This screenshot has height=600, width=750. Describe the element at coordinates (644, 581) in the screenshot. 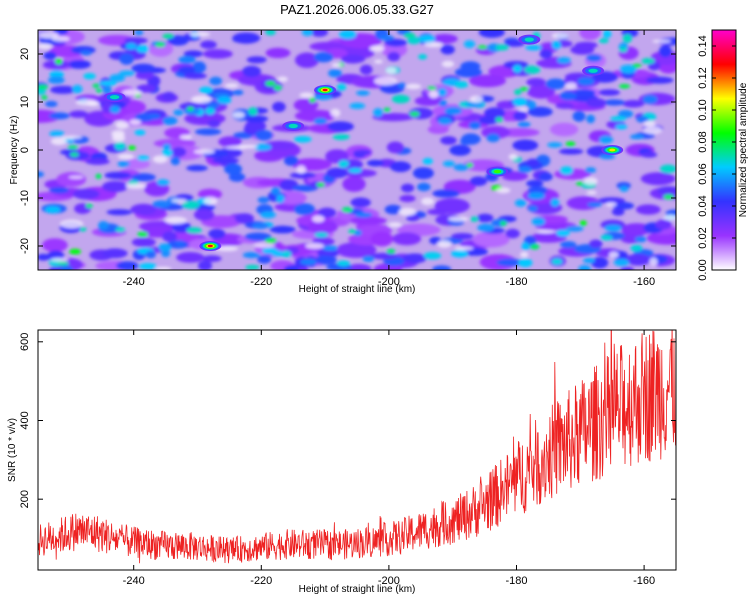

I see `x-tick-label: -160` at that location.